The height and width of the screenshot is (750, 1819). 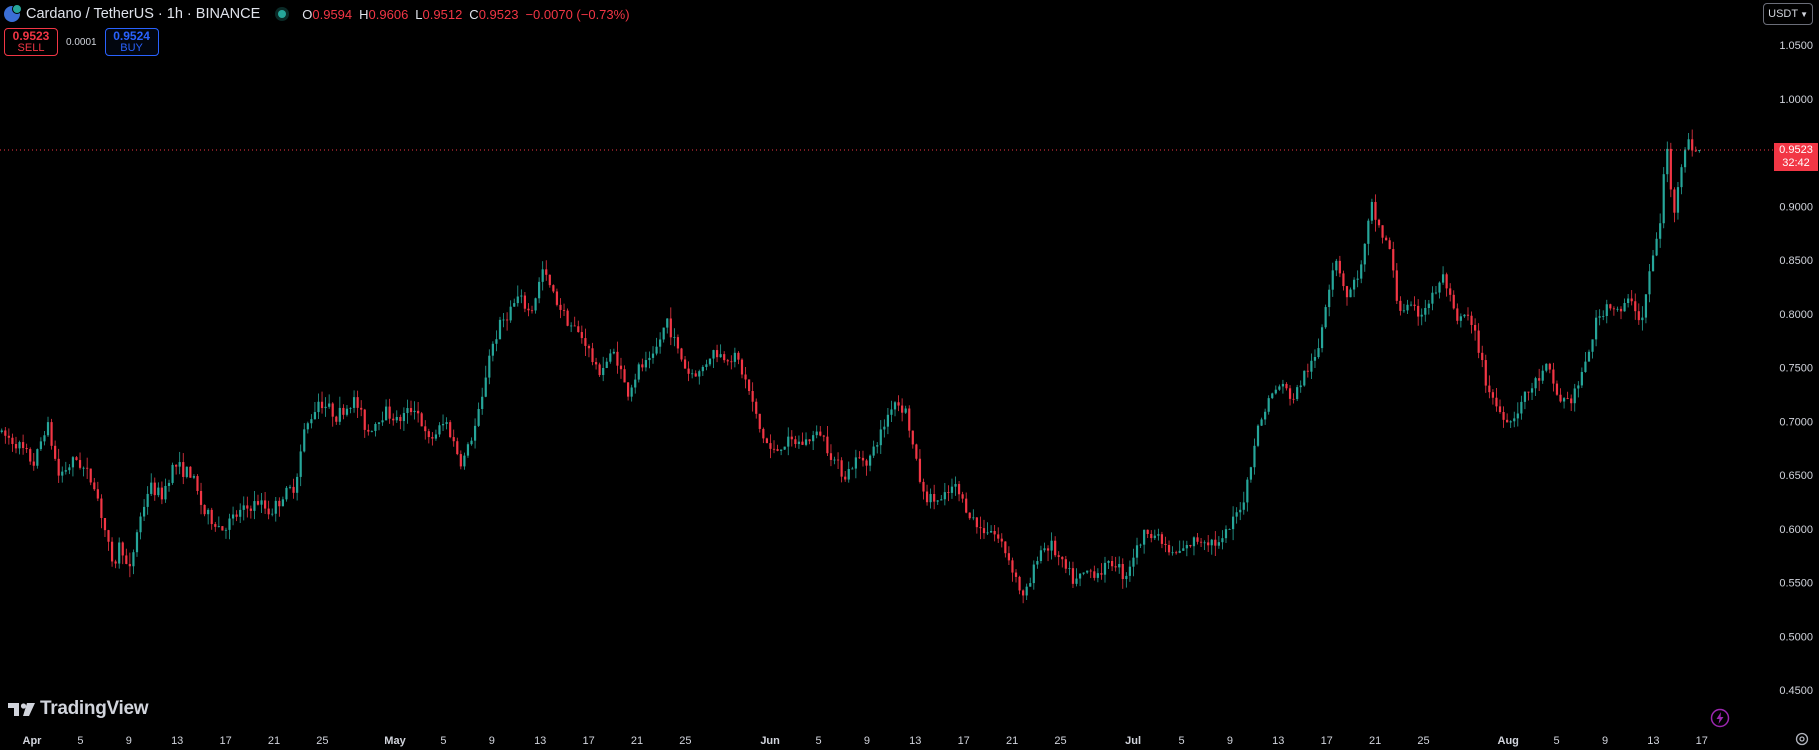 What do you see at coordinates (78, 709) in the screenshot?
I see `tradingview-logo: TradingView` at bounding box center [78, 709].